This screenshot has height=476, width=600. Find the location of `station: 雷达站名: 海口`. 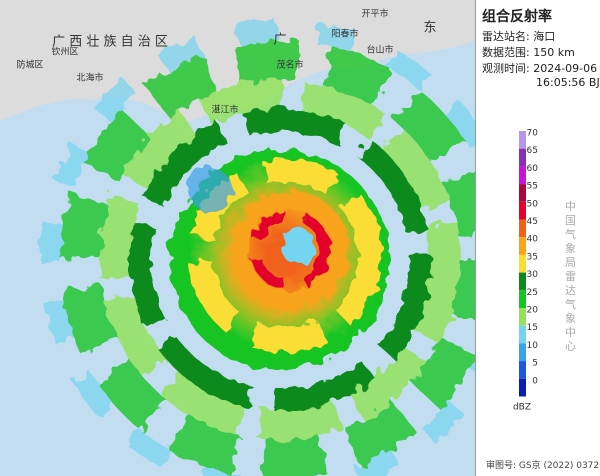

station: 雷达站名: 海口 is located at coordinates (519, 36).